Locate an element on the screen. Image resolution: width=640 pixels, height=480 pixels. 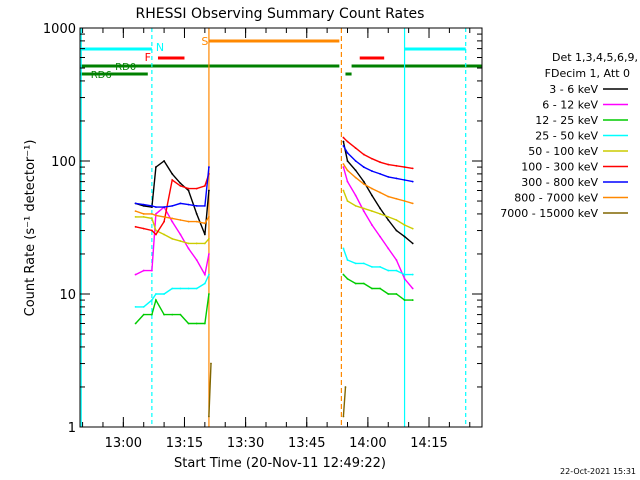
x-tick-label: 13:15 is located at coordinates (184, 443).